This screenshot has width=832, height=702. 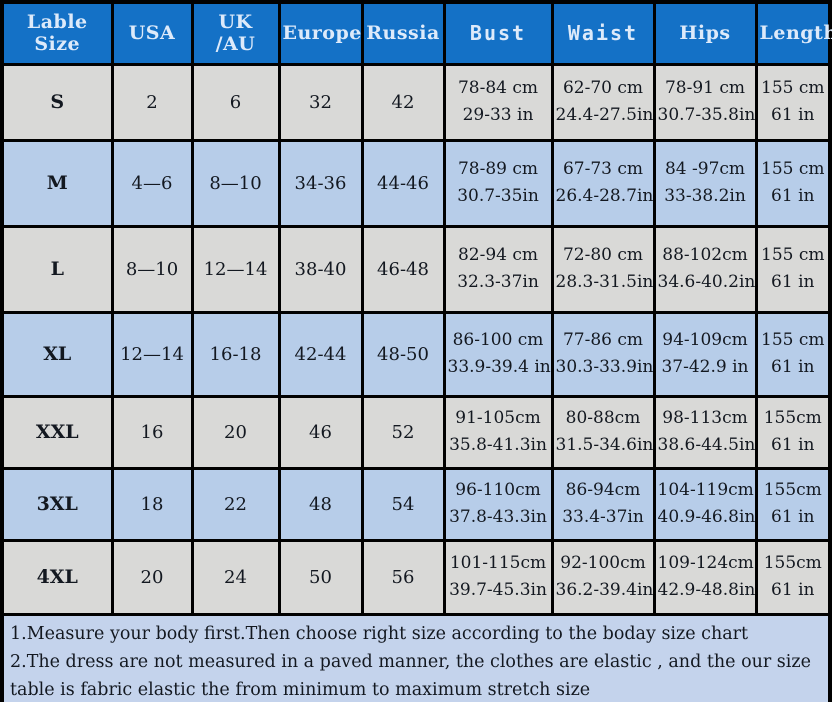 I want to click on cell-line: 33.9-39.4 in, so click(x=499, y=367).